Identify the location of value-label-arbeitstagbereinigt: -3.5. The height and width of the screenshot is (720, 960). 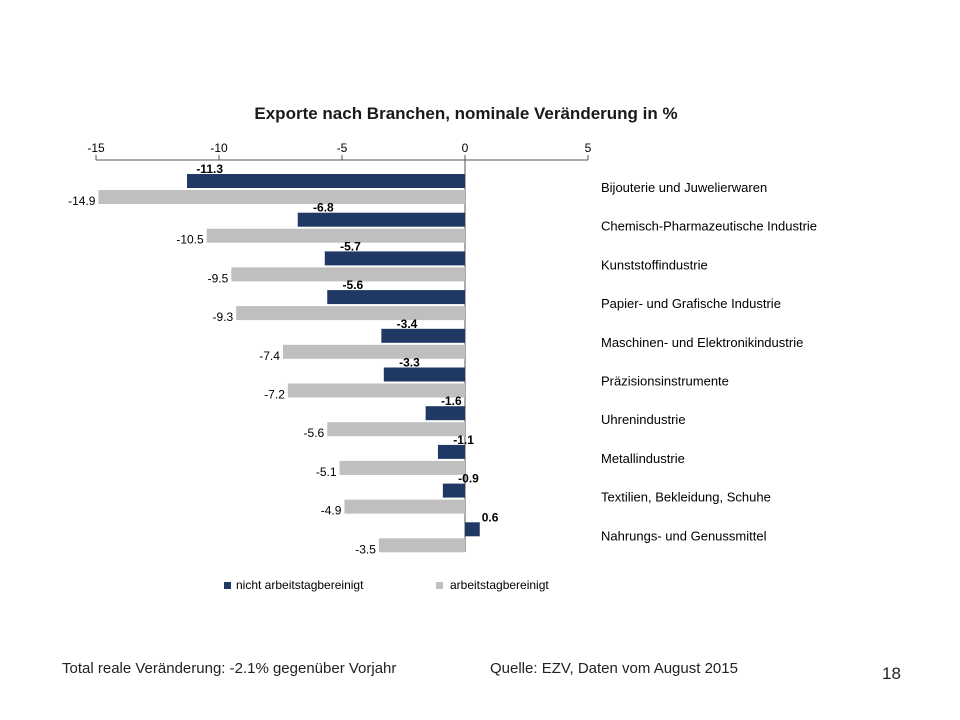
(365, 549).